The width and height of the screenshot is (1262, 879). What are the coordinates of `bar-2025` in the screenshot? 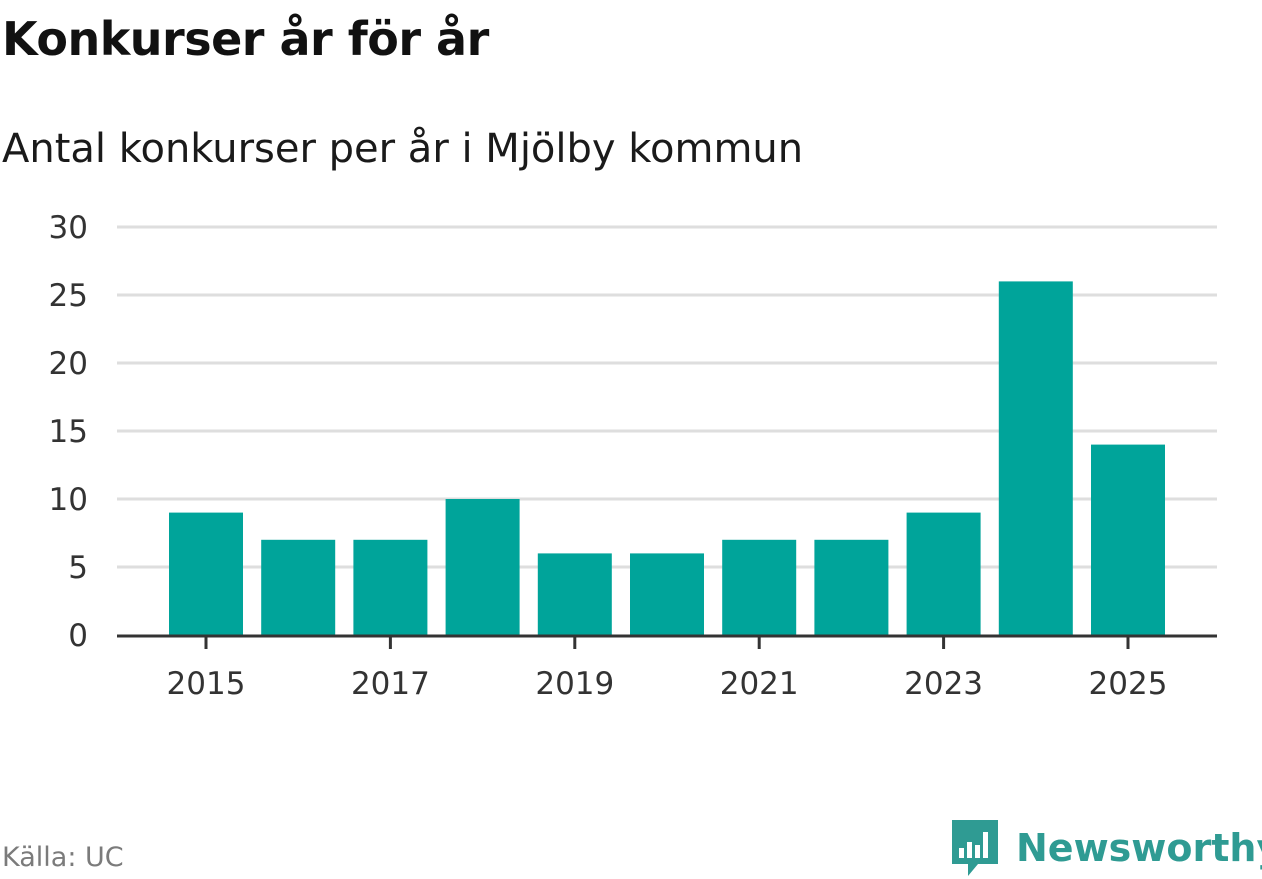 It's located at (1128, 539).